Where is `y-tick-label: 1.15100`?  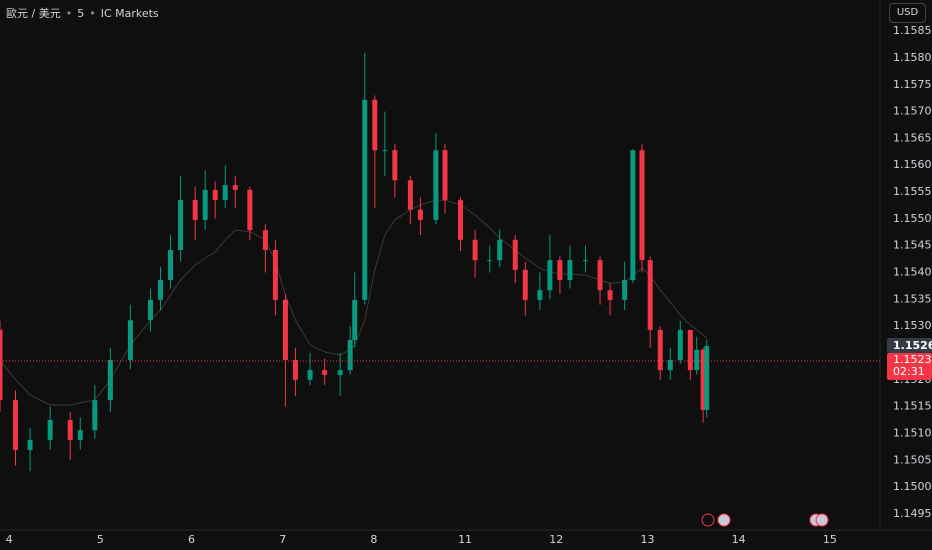 y-tick-label: 1.15100 is located at coordinates (912, 432).